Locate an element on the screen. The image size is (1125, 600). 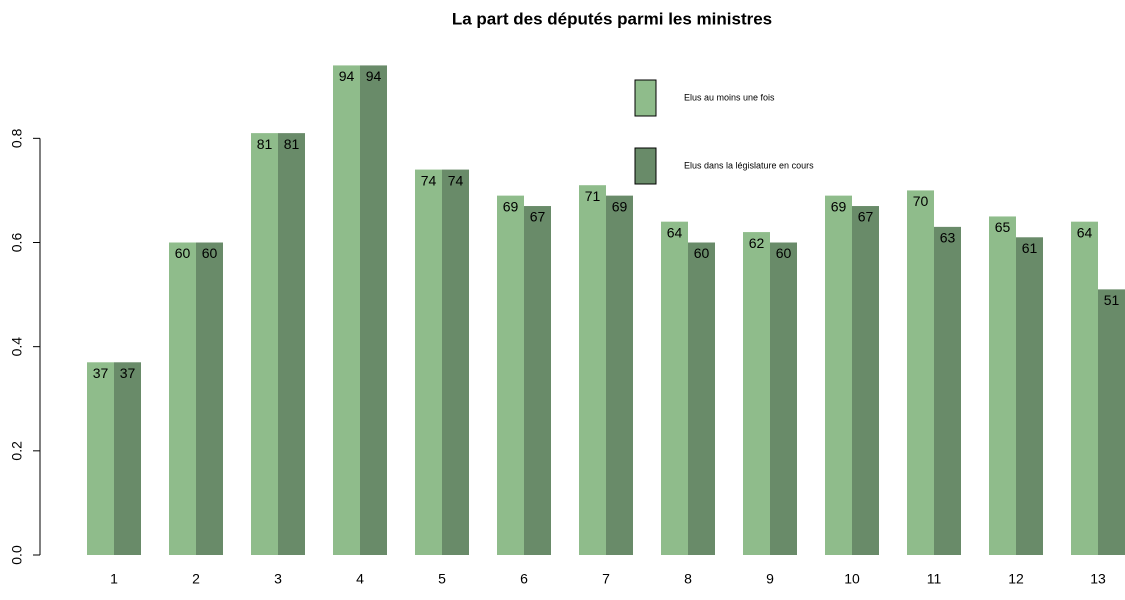
value-label: 65 is located at coordinates (1003, 227).